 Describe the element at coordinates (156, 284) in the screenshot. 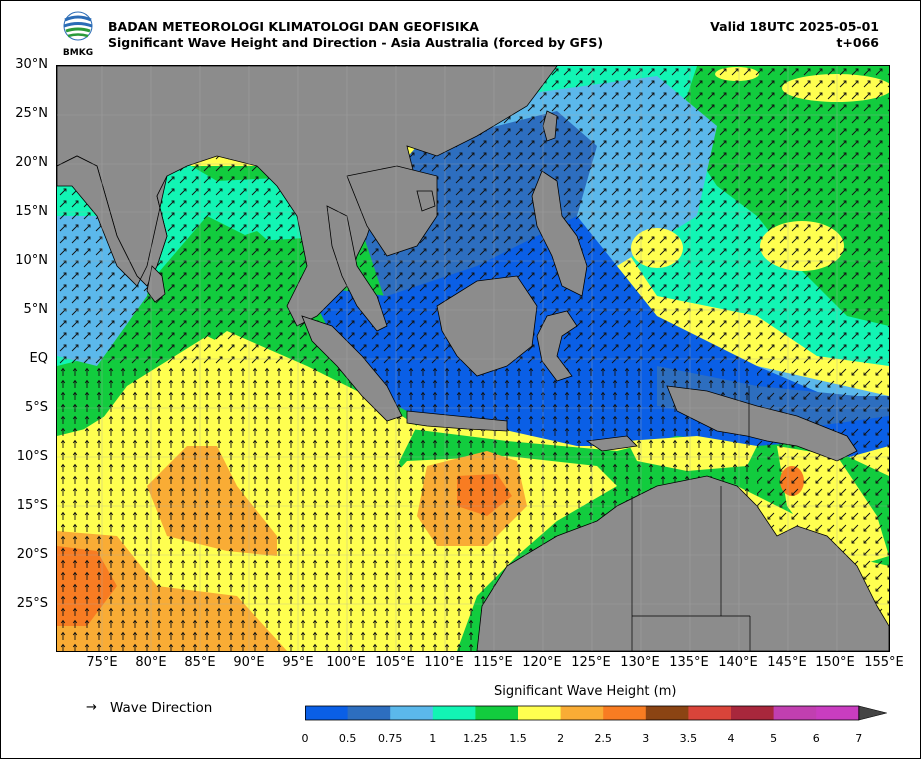

I see `land-sri-lanka` at that location.